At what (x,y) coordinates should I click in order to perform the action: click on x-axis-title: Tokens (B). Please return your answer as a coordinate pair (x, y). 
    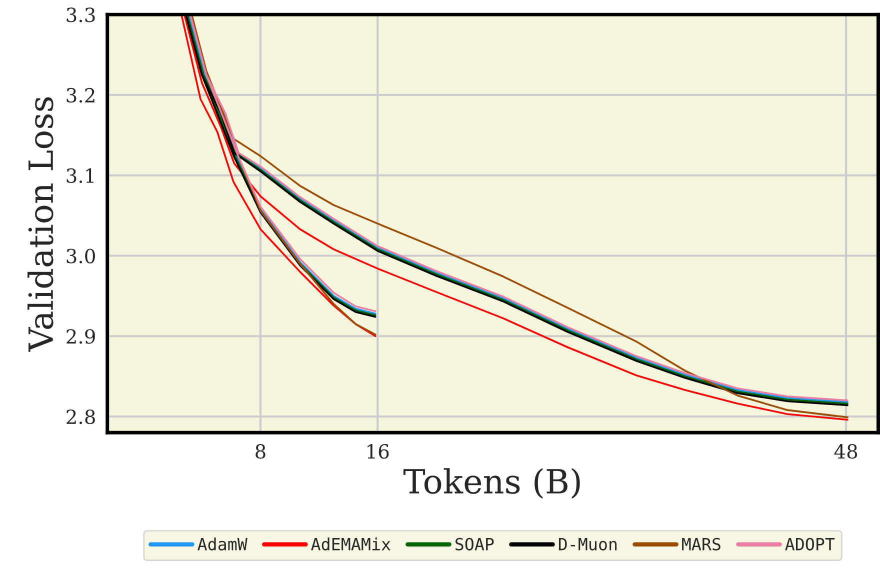
    Looking at the image, I should click on (491, 483).